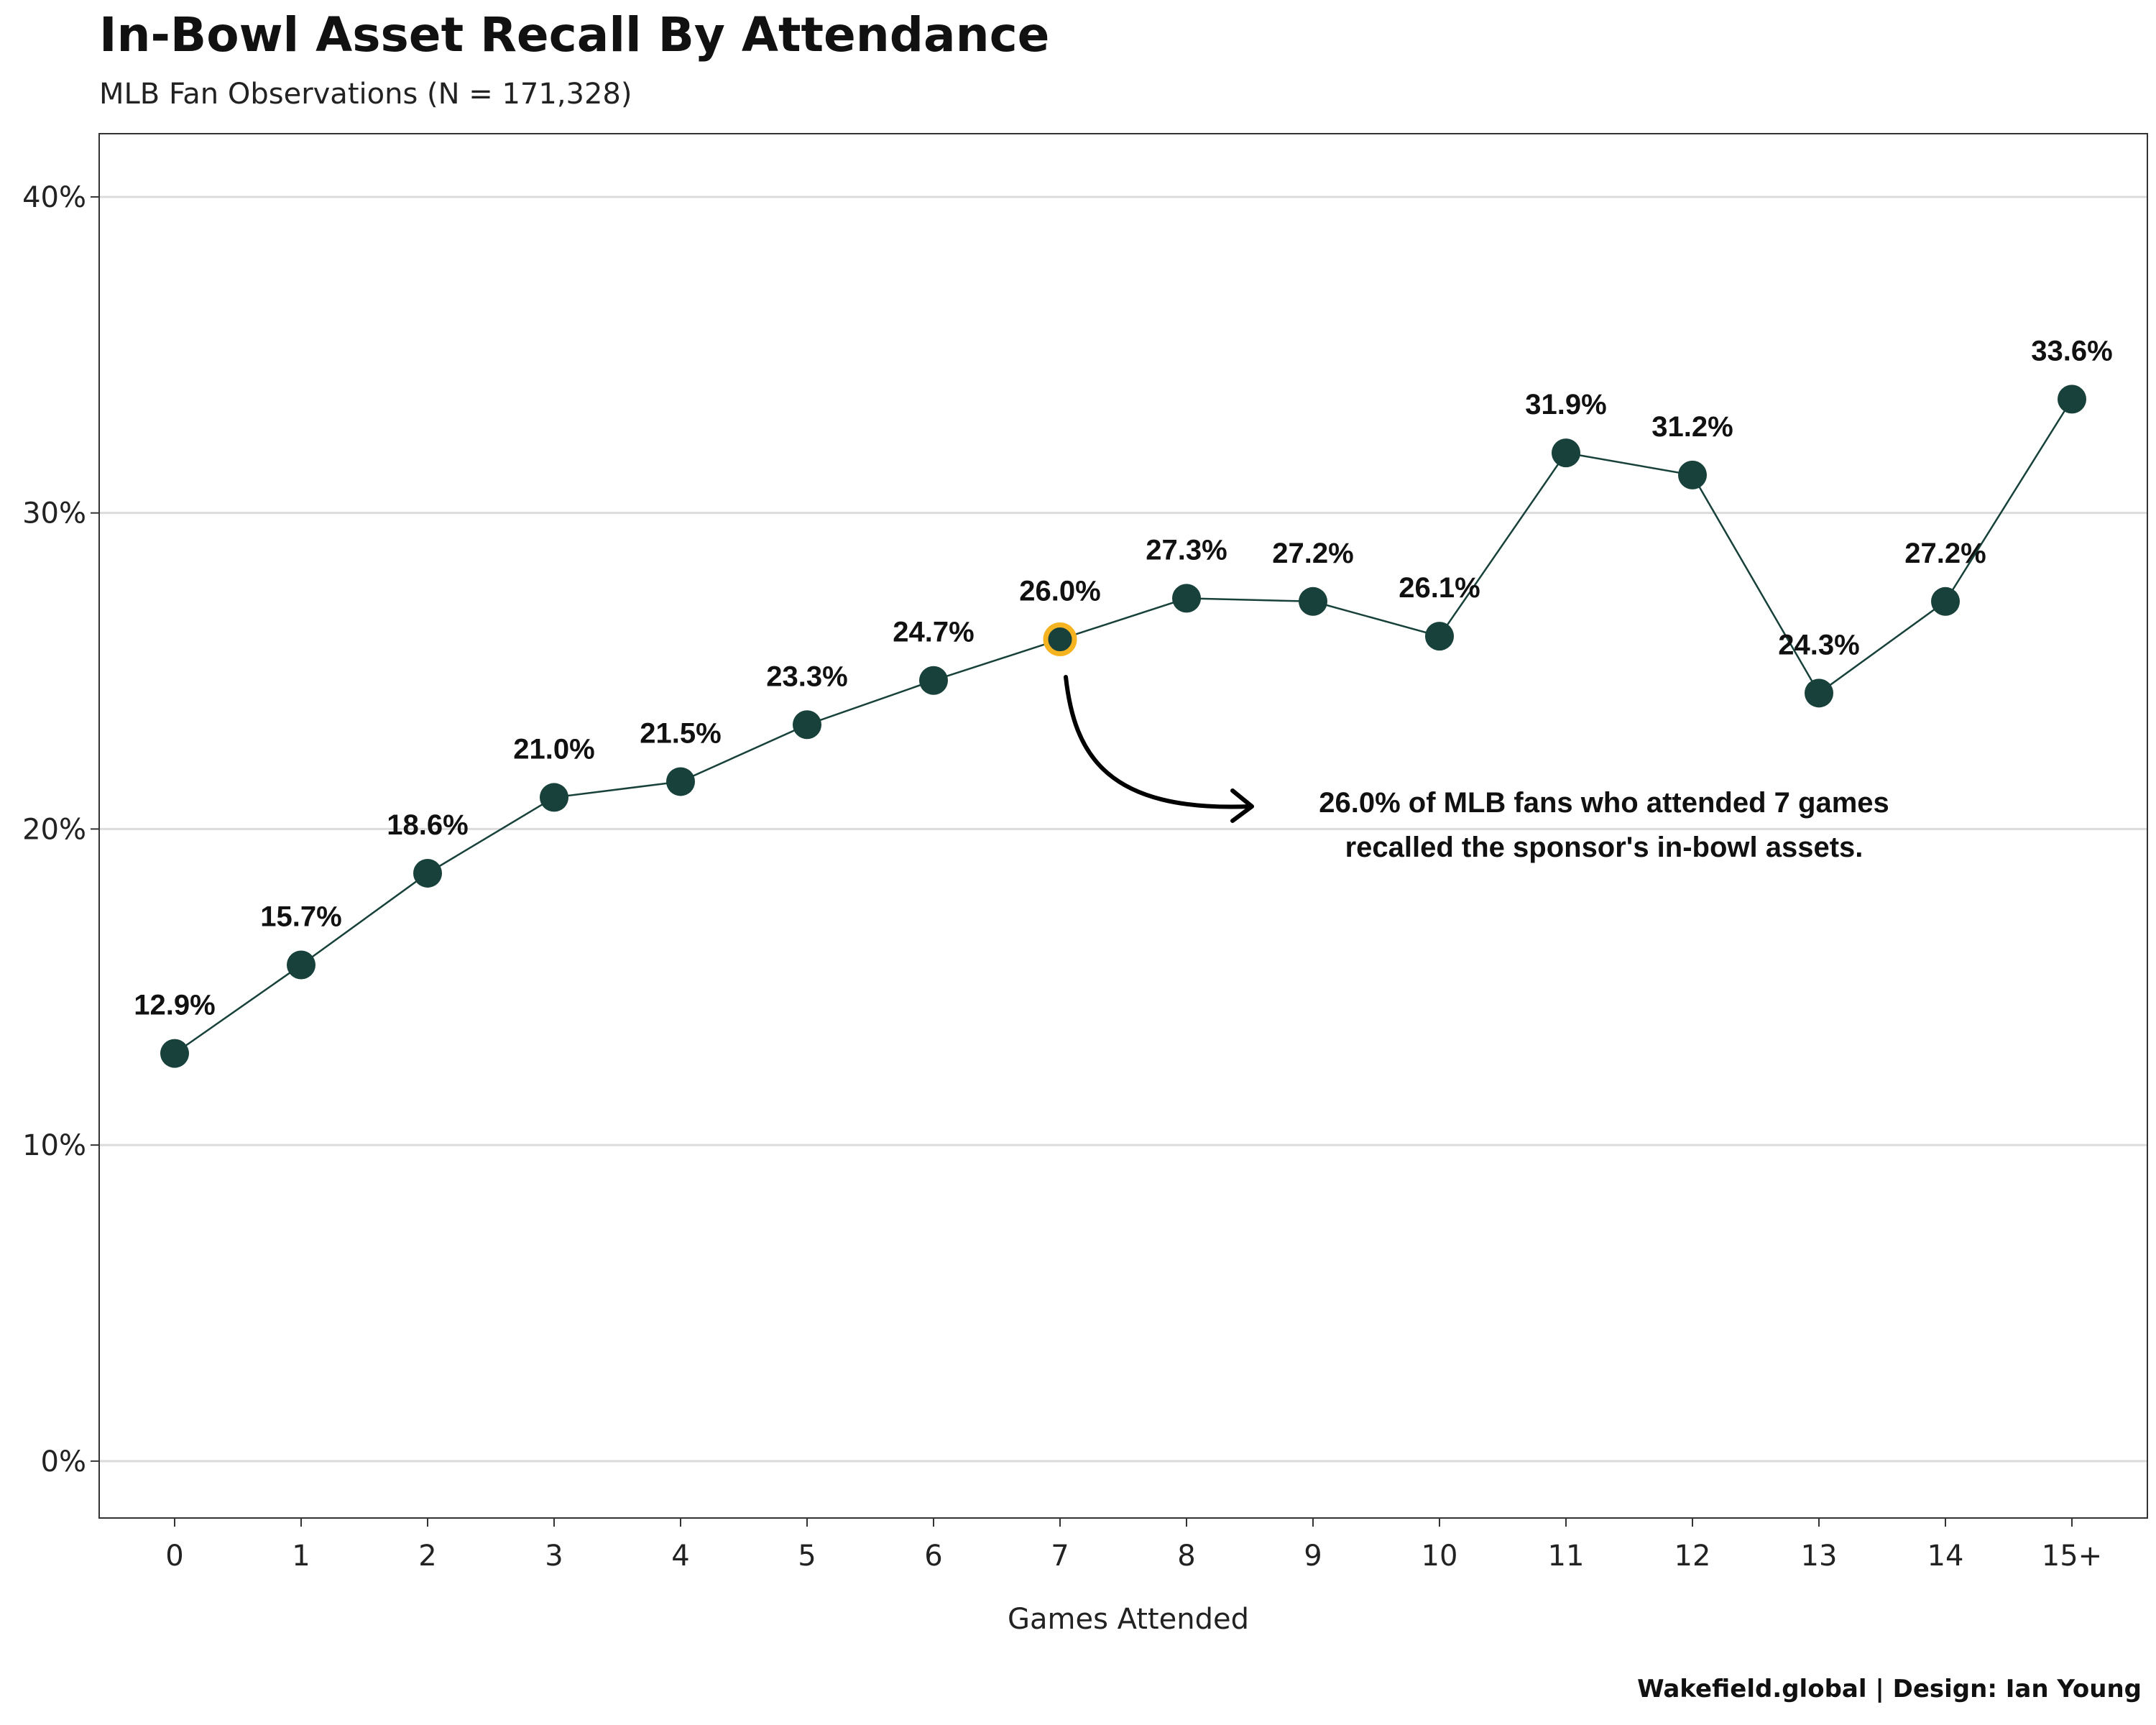 The height and width of the screenshot is (1725, 2156). Describe the element at coordinates (933, 1556) in the screenshot. I see `x-tick-label: 6` at that location.